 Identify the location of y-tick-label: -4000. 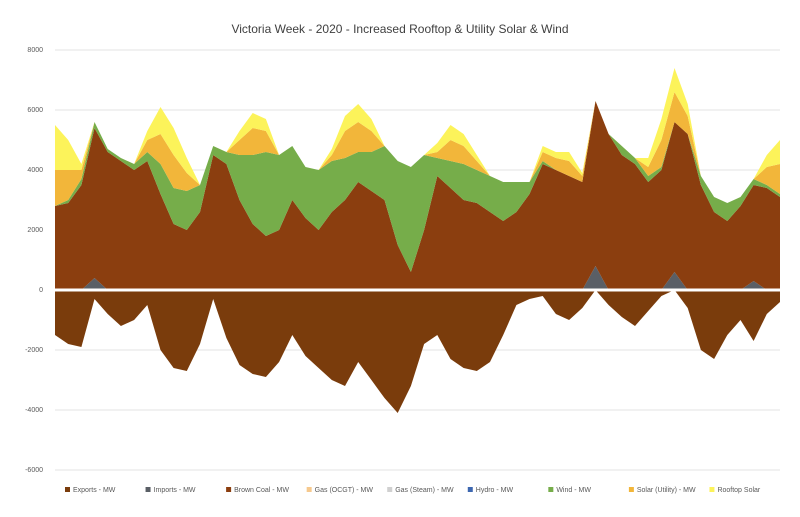
(34, 410).